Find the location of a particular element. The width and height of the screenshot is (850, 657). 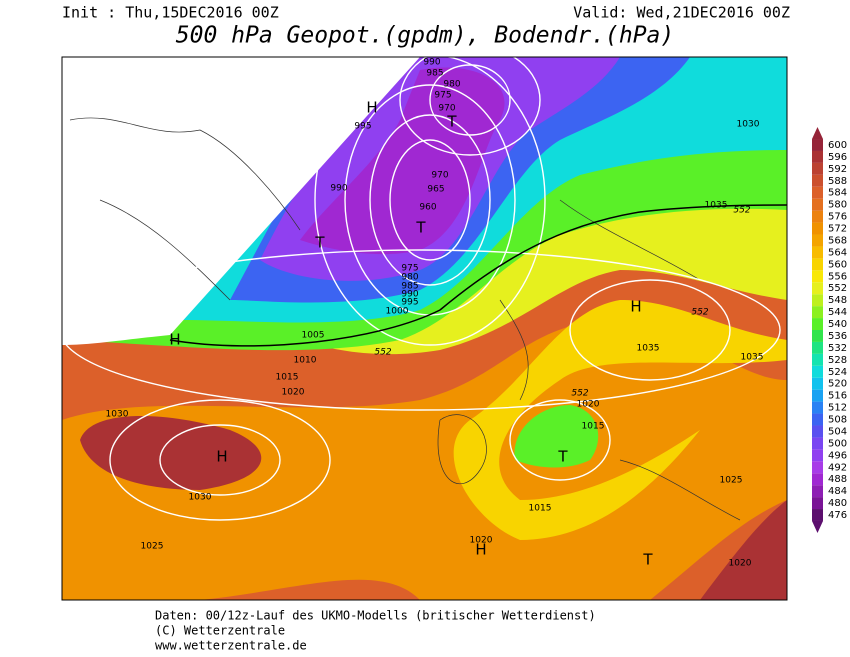

colorbar-label: 556 is located at coordinates (837, 276).